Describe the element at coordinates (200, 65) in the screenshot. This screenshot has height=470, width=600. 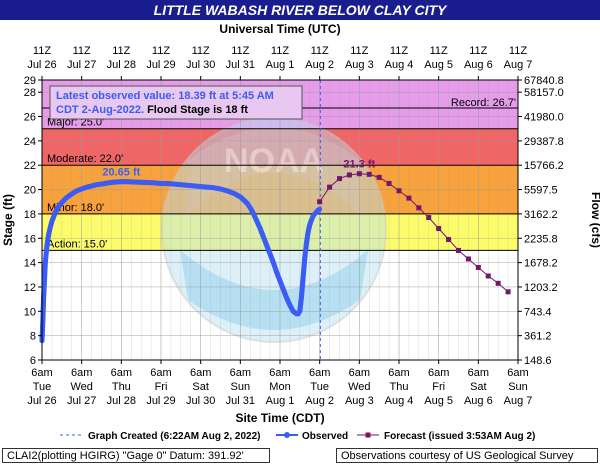
I see `top-tick-date: Jul 30` at that location.